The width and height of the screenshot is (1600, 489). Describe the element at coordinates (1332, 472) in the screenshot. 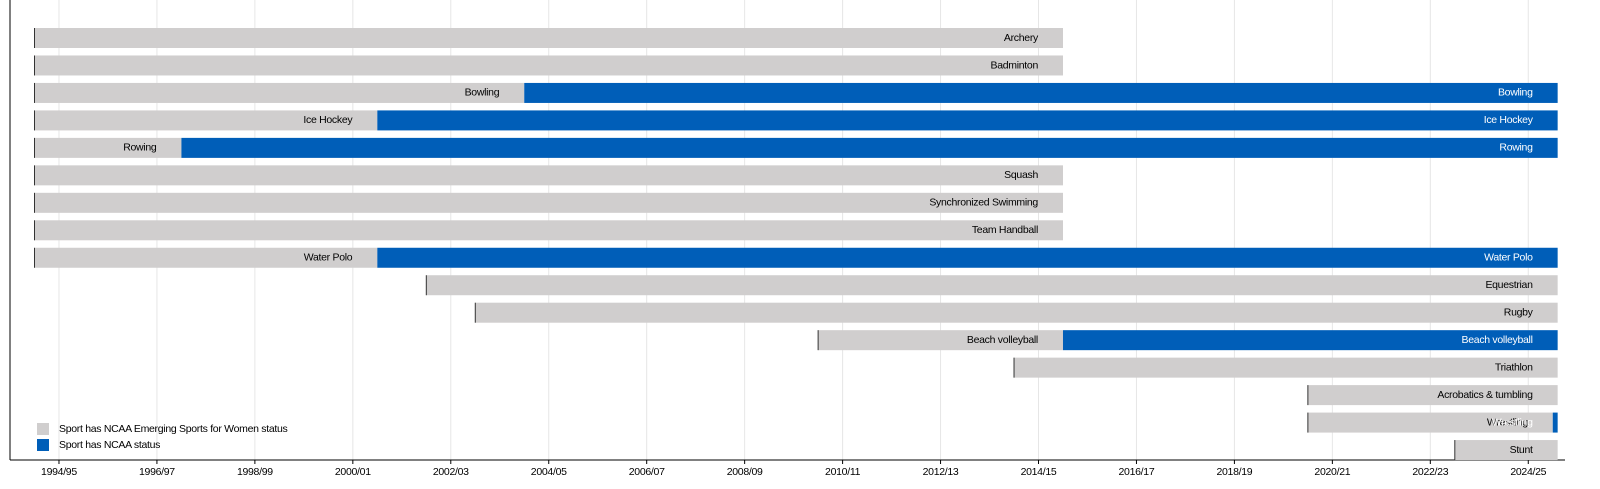

I see `x-tick-label: 2020/21` at that location.